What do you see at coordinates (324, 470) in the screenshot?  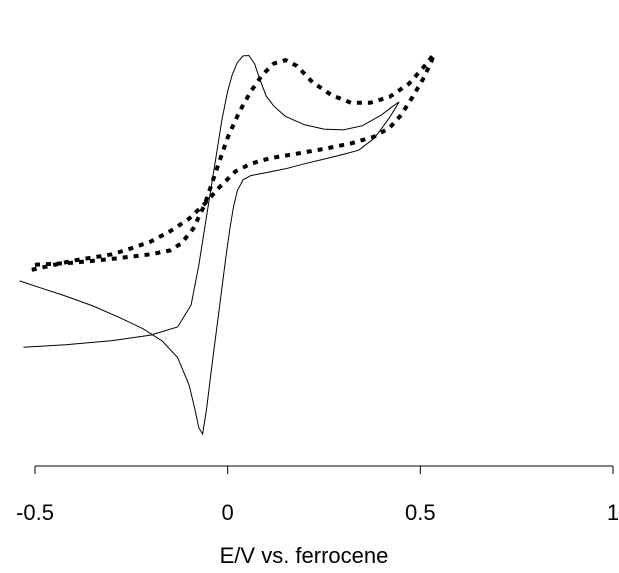 I see `x-axis-ticks` at bounding box center [324, 470].